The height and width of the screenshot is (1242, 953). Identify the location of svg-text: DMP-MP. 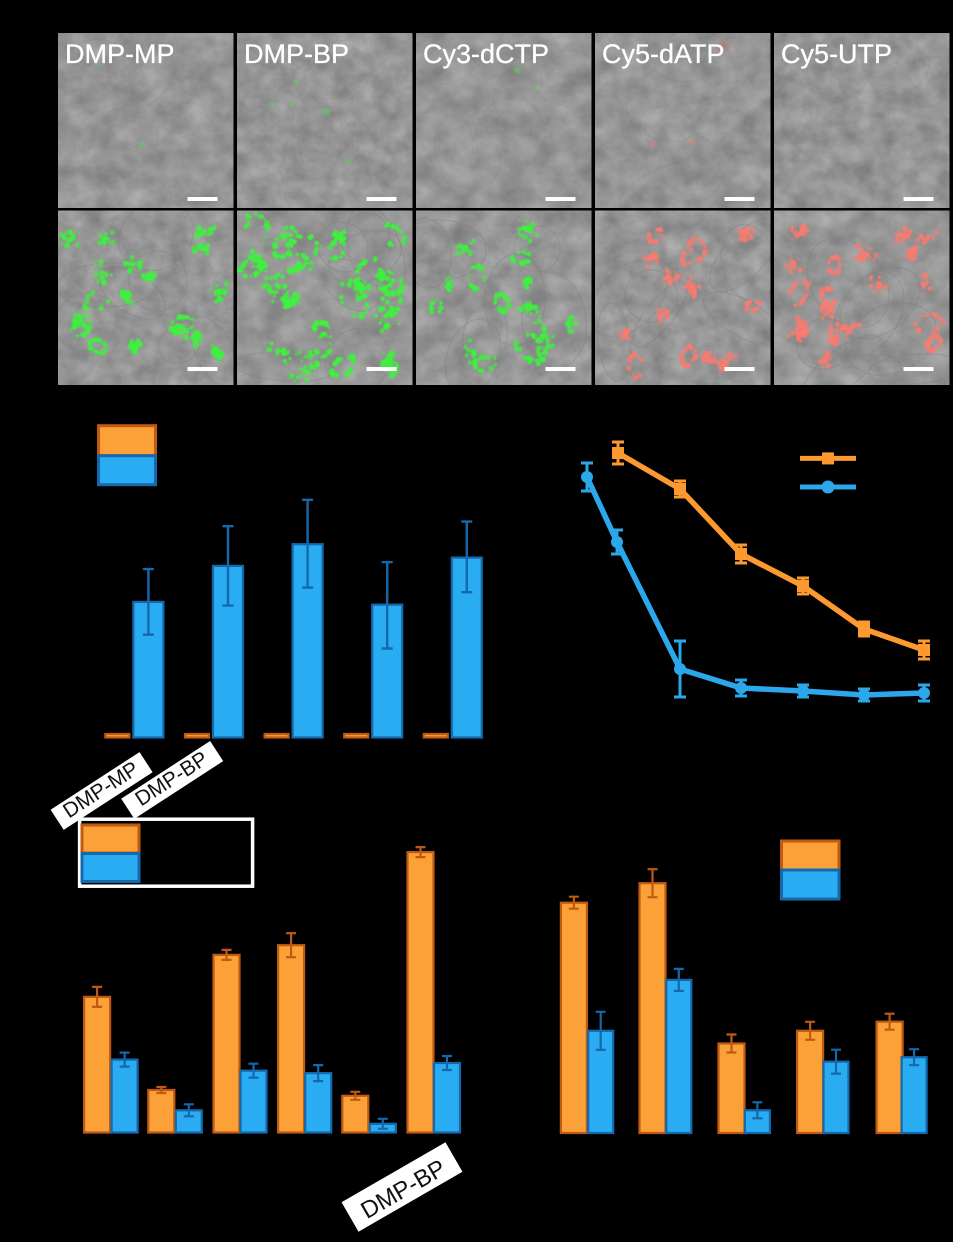
(120, 54).